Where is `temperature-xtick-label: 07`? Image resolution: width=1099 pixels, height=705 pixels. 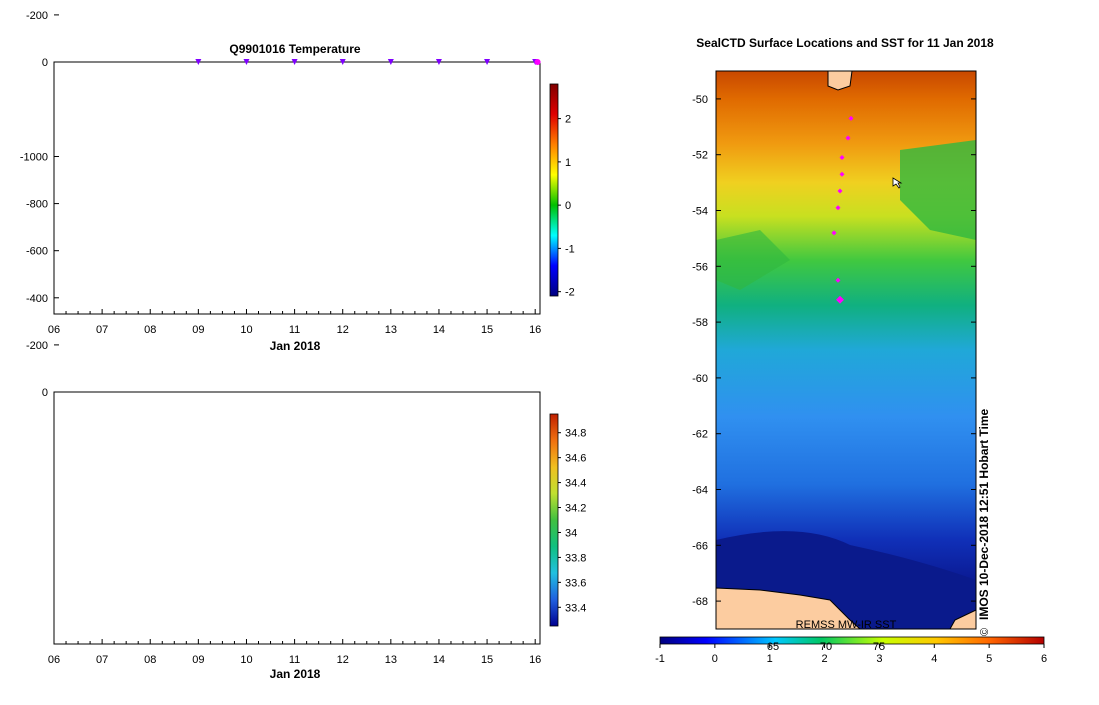 temperature-xtick-label: 07 is located at coordinates (102, 330).